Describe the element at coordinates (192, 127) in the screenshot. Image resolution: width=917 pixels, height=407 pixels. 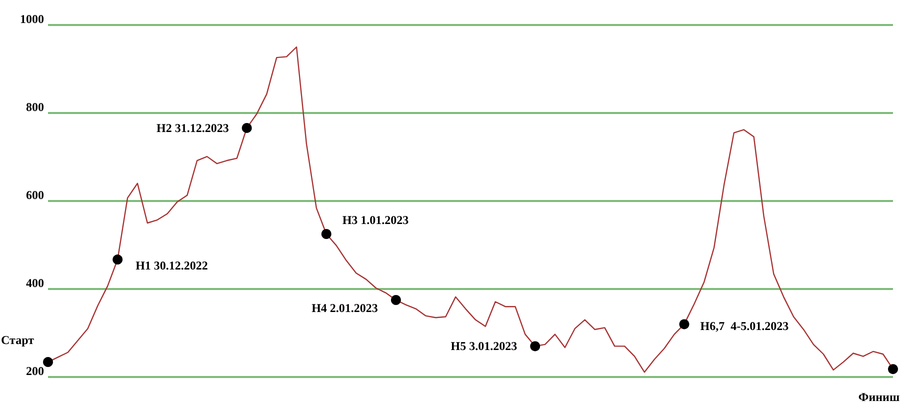
I see `data-label: Н2 31.12.2023` at that location.